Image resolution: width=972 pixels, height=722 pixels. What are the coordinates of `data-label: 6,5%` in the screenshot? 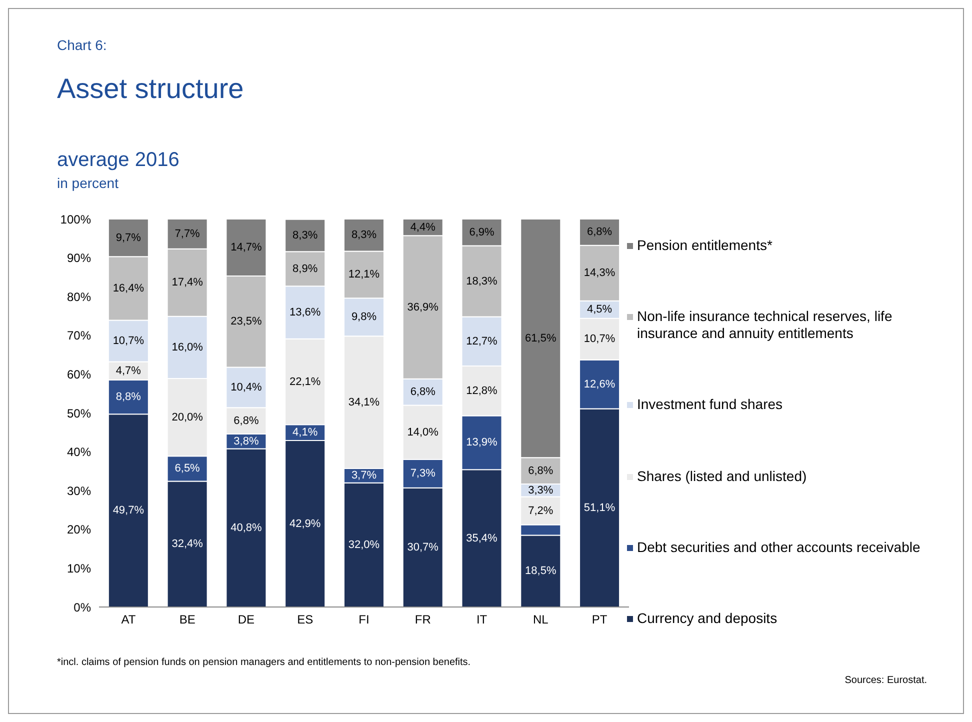 It's located at (187, 468).